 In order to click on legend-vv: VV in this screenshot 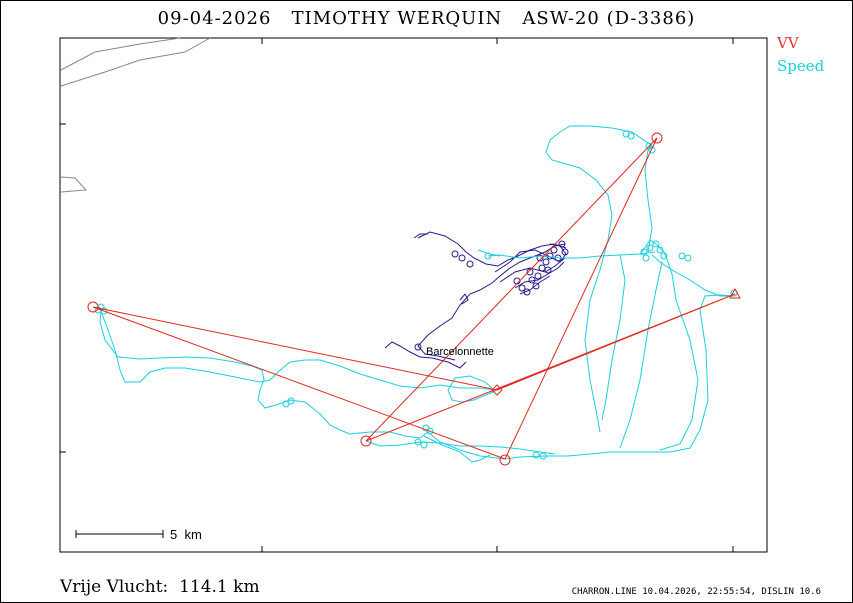, I will do `click(788, 43)`.